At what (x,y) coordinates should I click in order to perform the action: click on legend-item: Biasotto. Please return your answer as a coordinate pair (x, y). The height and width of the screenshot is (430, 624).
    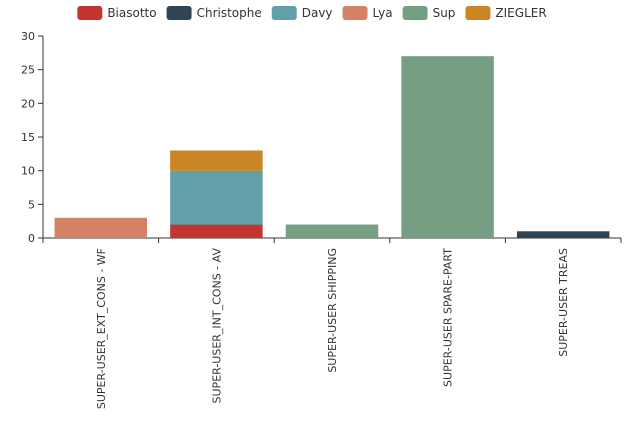
    Looking at the image, I should click on (117, 13).